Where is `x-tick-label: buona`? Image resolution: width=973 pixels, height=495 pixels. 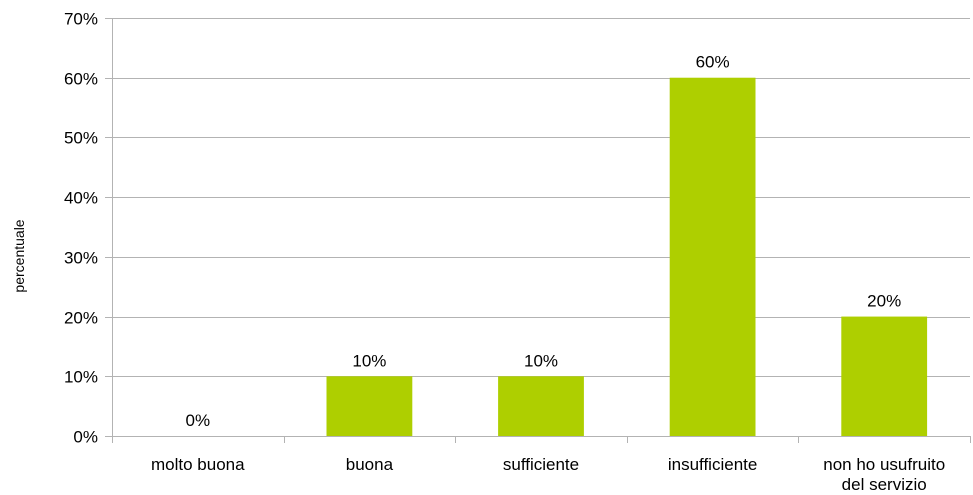
x-tick-label: buona is located at coordinates (370, 464).